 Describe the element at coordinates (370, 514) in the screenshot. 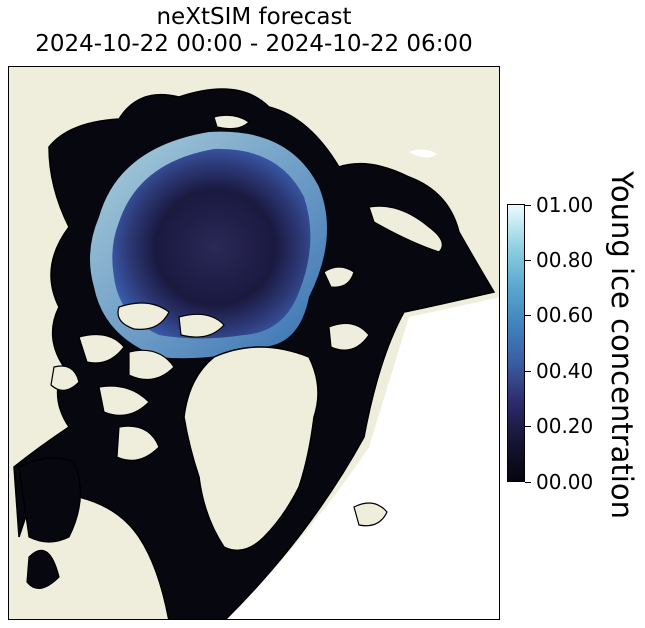

I see `iceland` at that location.